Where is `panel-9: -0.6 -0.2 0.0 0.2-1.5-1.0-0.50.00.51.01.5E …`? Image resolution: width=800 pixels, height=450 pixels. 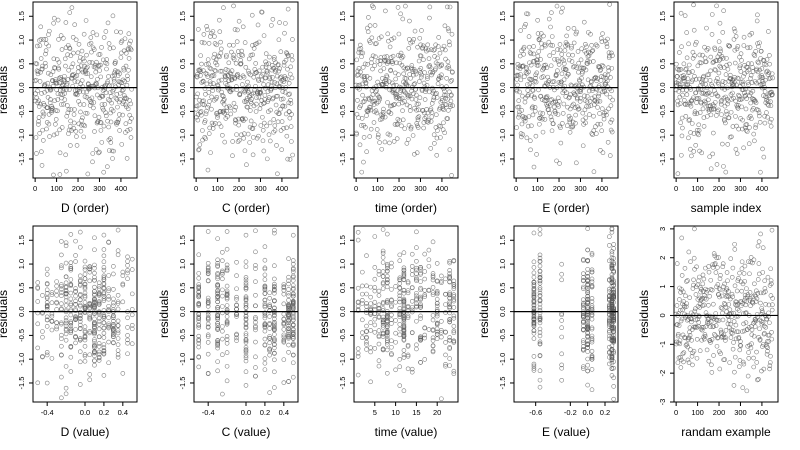
panel-9: -0.6 -0.2 0.0 0.2-1.5-1.0-0.50.00.51.01.5E … is located at coordinates (548, 332).